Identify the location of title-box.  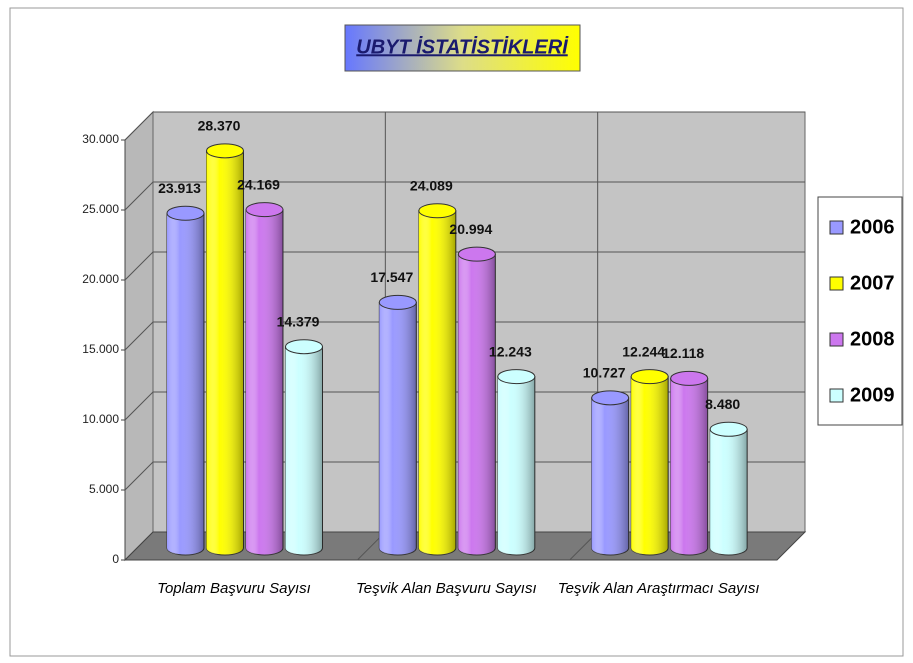
(462, 48).